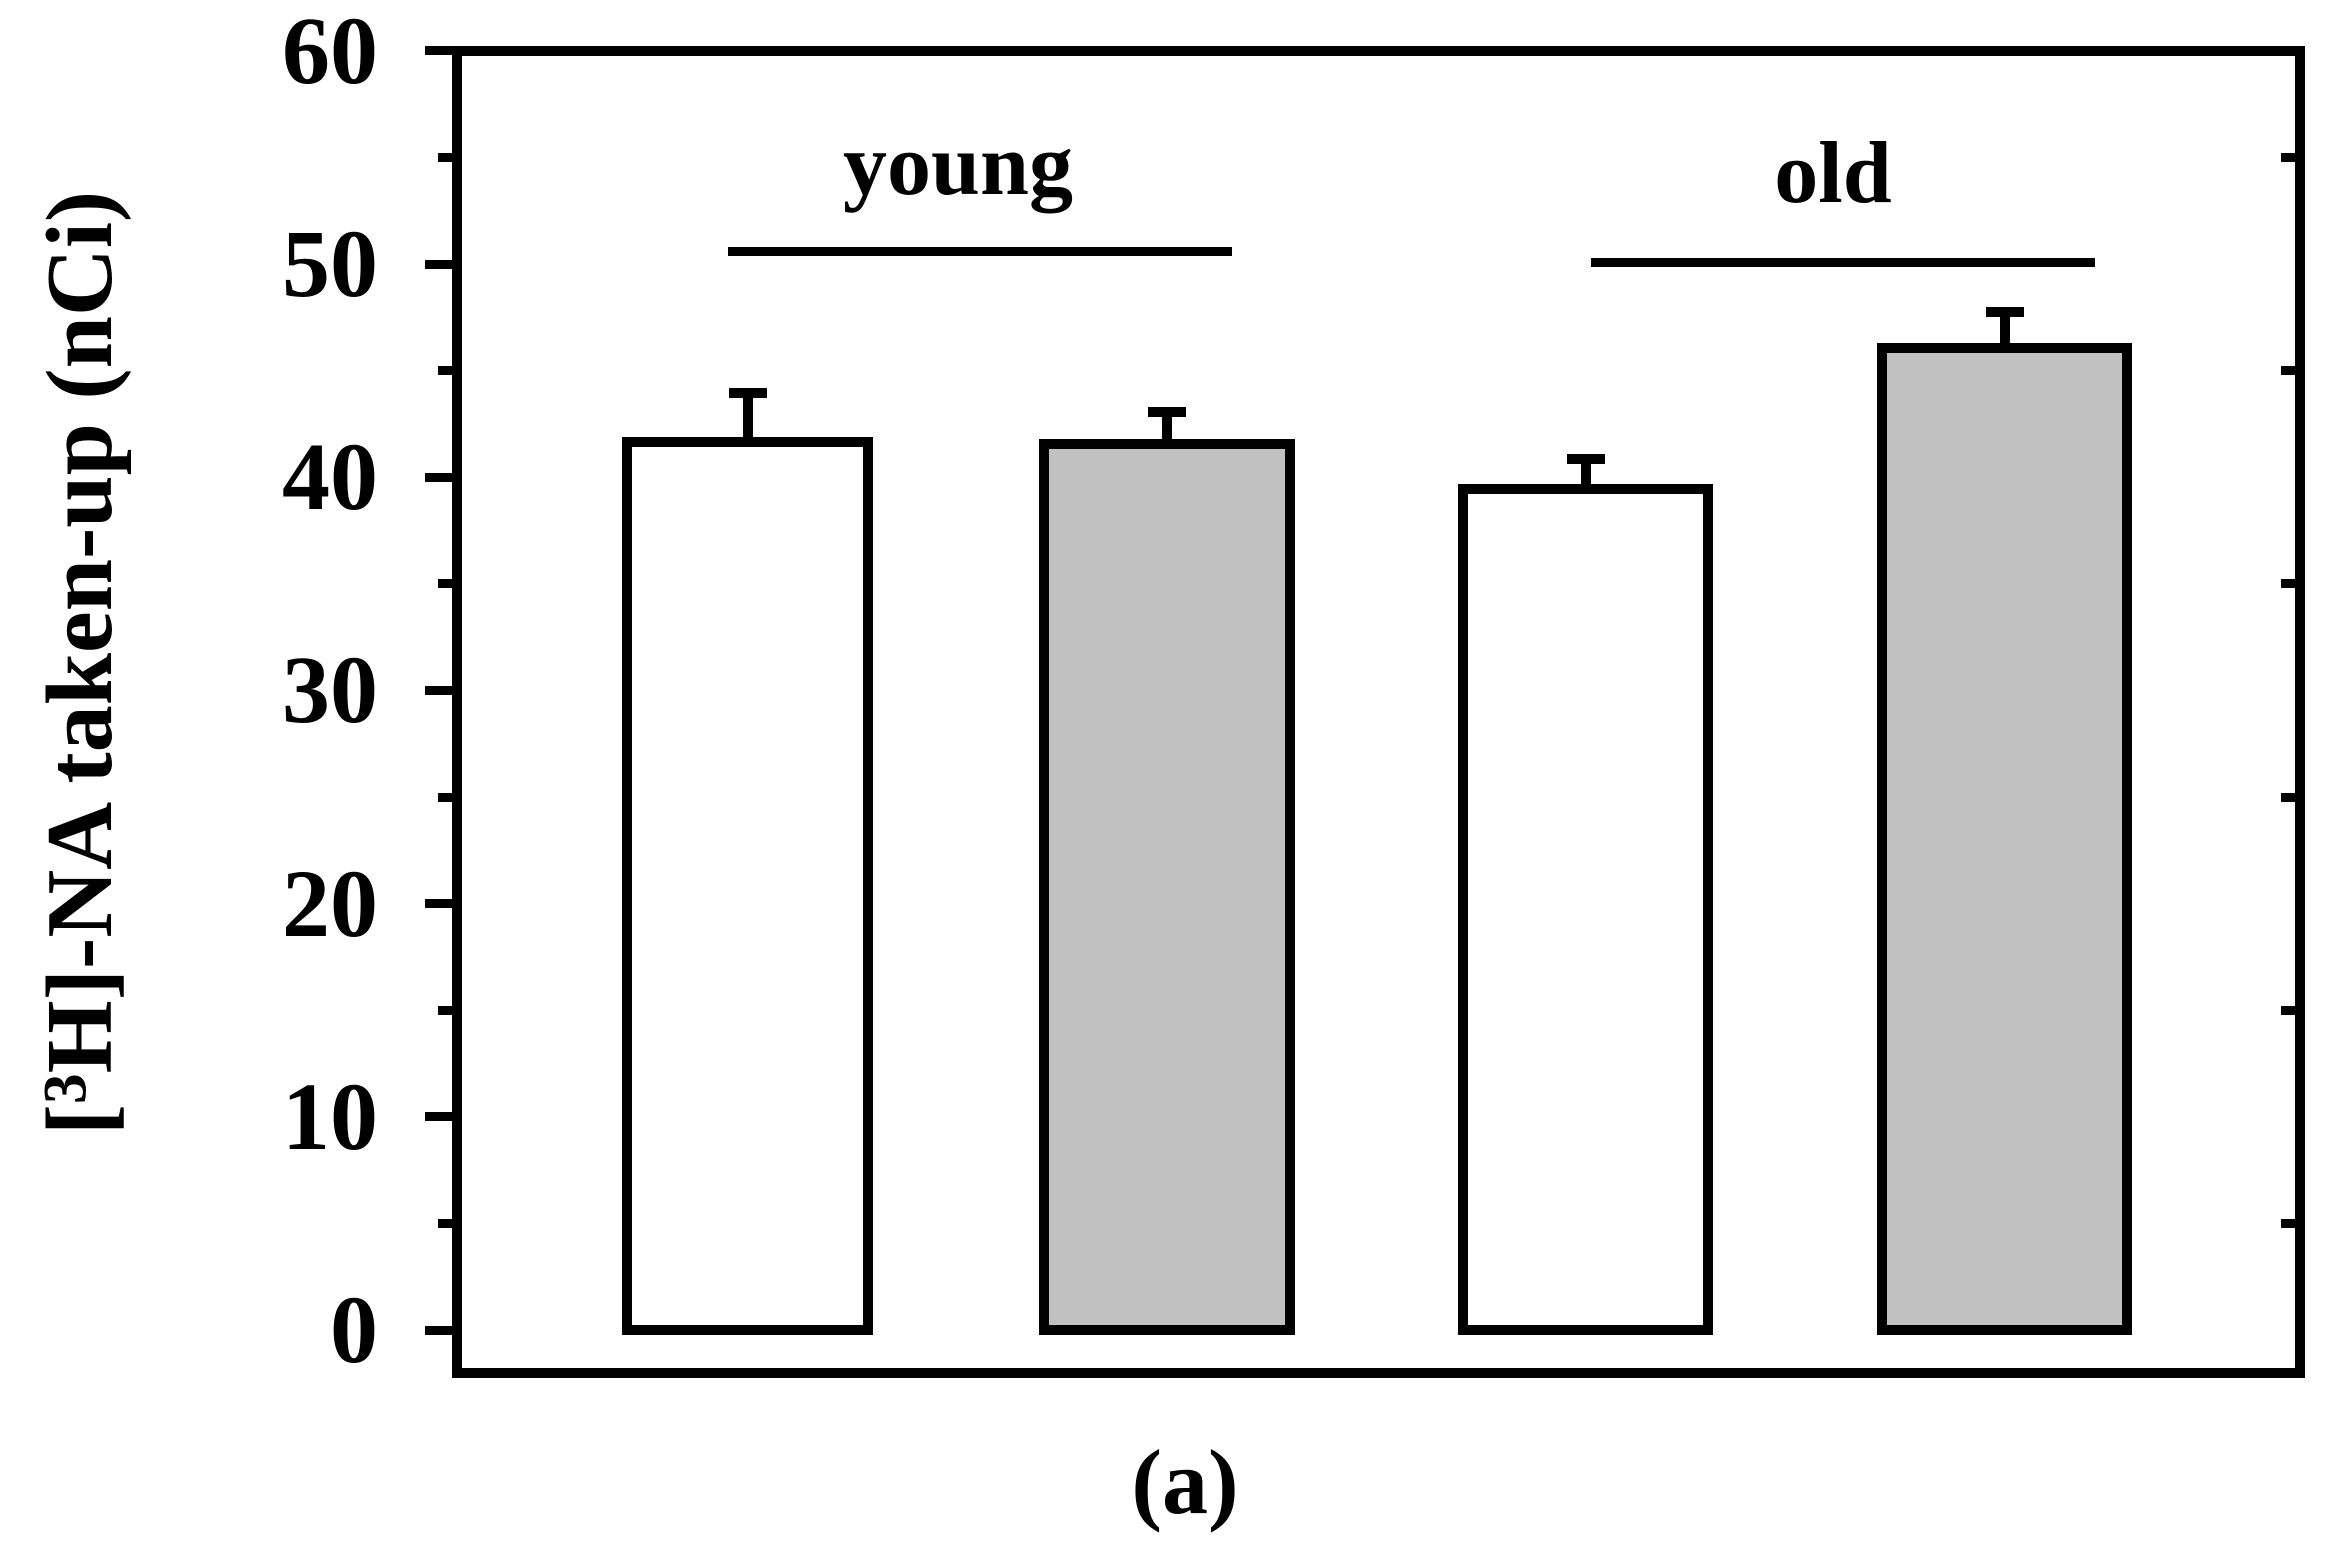 Image resolution: width=2335 pixels, height=1542 pixels. Describe the element at coordinates (1833, 173) in the screenshot. I see `group-label-old: old` at that location.